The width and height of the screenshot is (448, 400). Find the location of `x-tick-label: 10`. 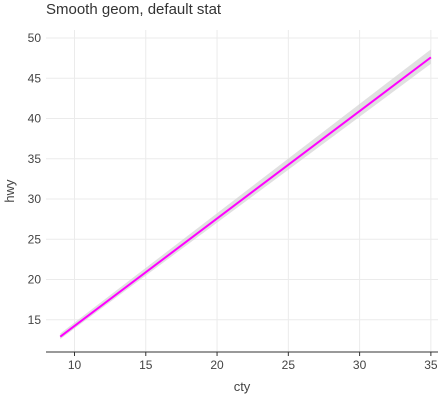

x-tick-label: 10 is located at coordinates (75, 365).